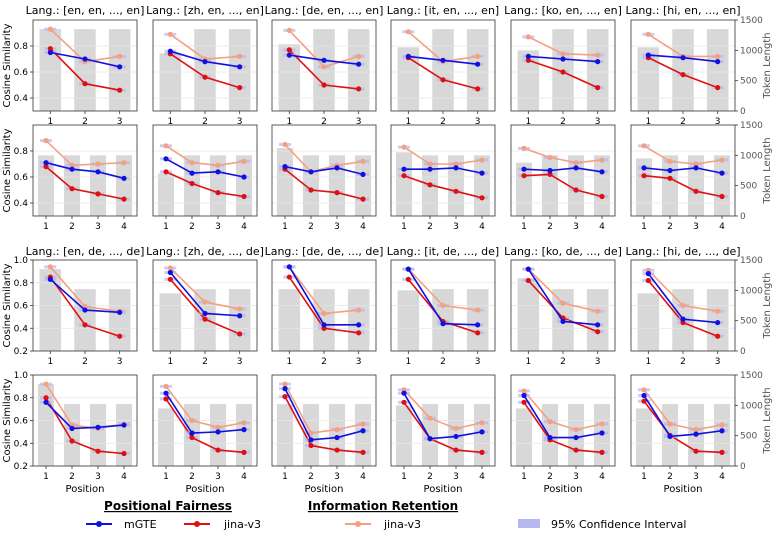 The width and height of the screenshot is (777, 537). What do you see at coordinates (443, 10) in the screenshot?
I see `panel-title: Lang.: [it, en, ..., en]` at bounding box center [443, 10].